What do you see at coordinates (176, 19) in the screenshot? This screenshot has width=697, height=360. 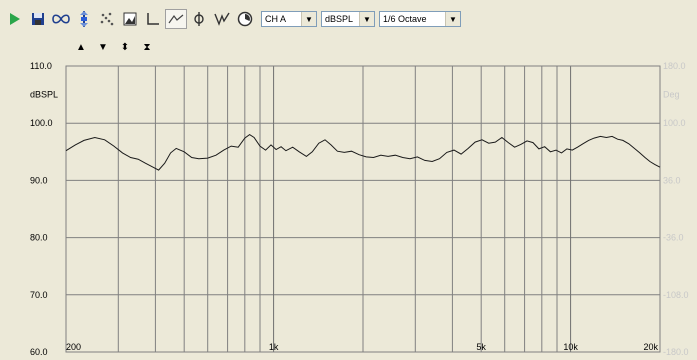 I see `curve-icon` at bounding box center [176, 19].